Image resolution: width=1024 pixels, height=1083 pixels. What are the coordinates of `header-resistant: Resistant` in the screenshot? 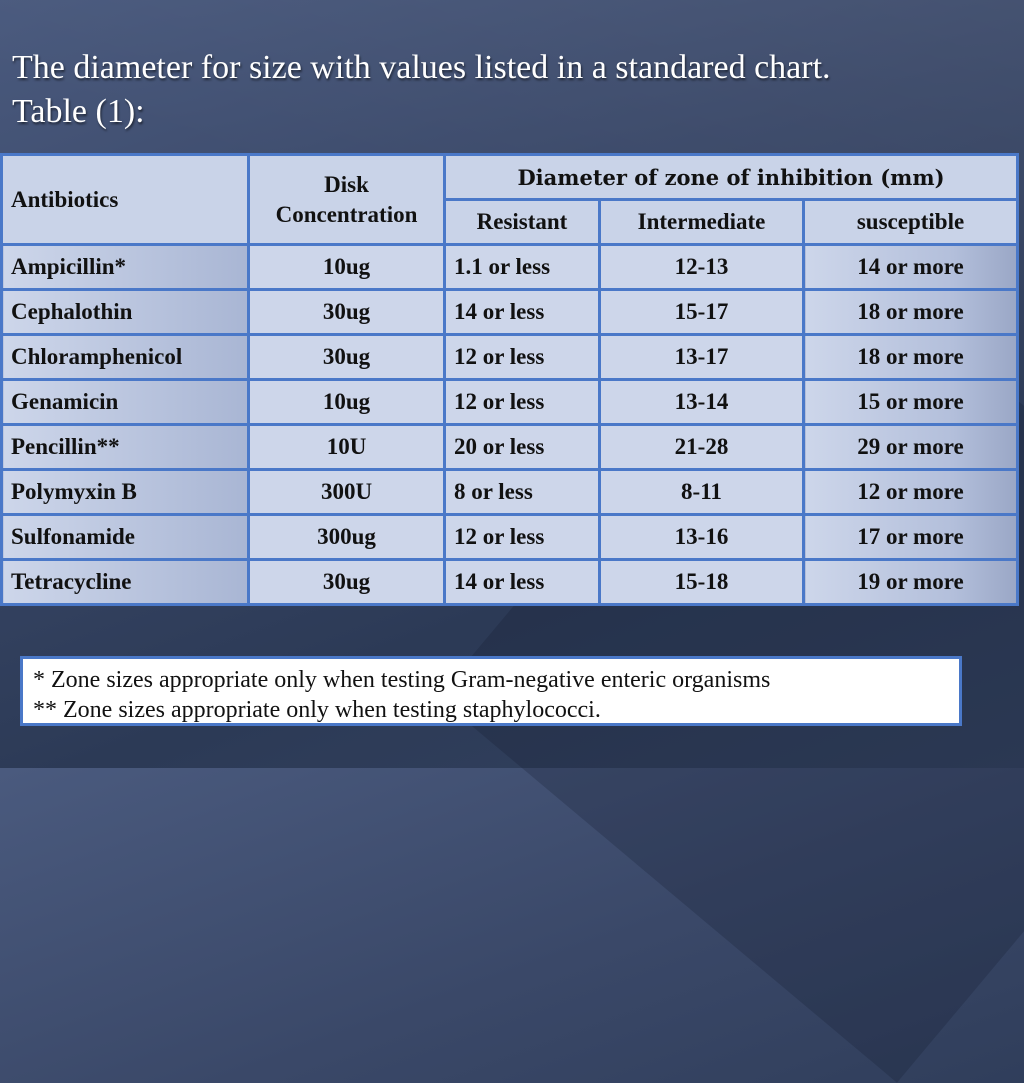 It's located at (522, 222).